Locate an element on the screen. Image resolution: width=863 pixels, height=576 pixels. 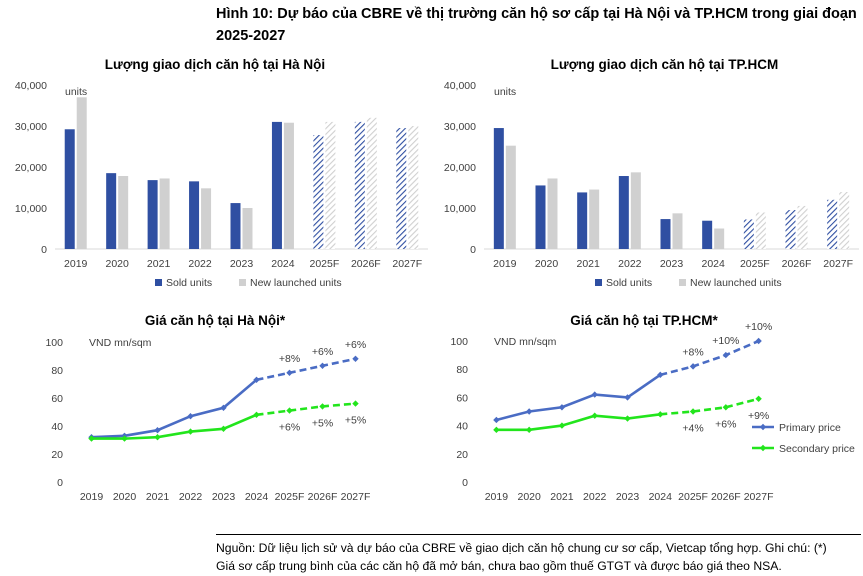
legend-label: Sold units is located at coordinates (189, 283).